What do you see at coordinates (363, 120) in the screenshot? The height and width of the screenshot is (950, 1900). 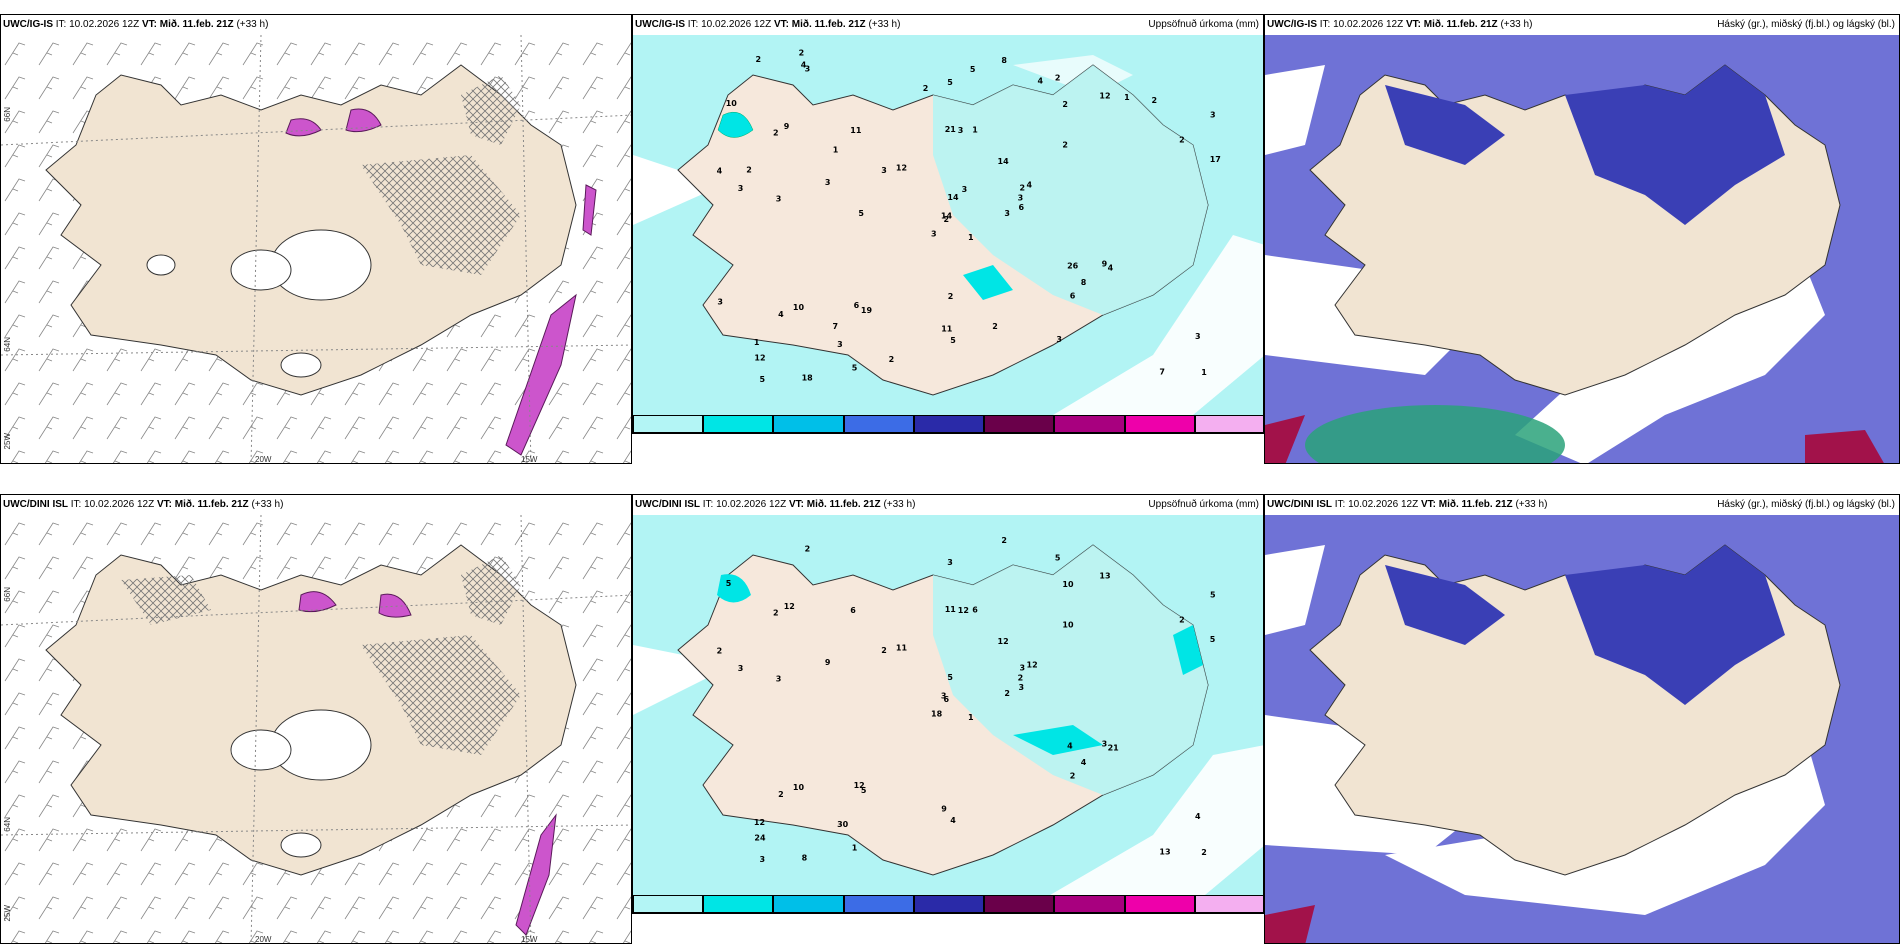 I see `precip-blob` at bounding box center [363, 120].